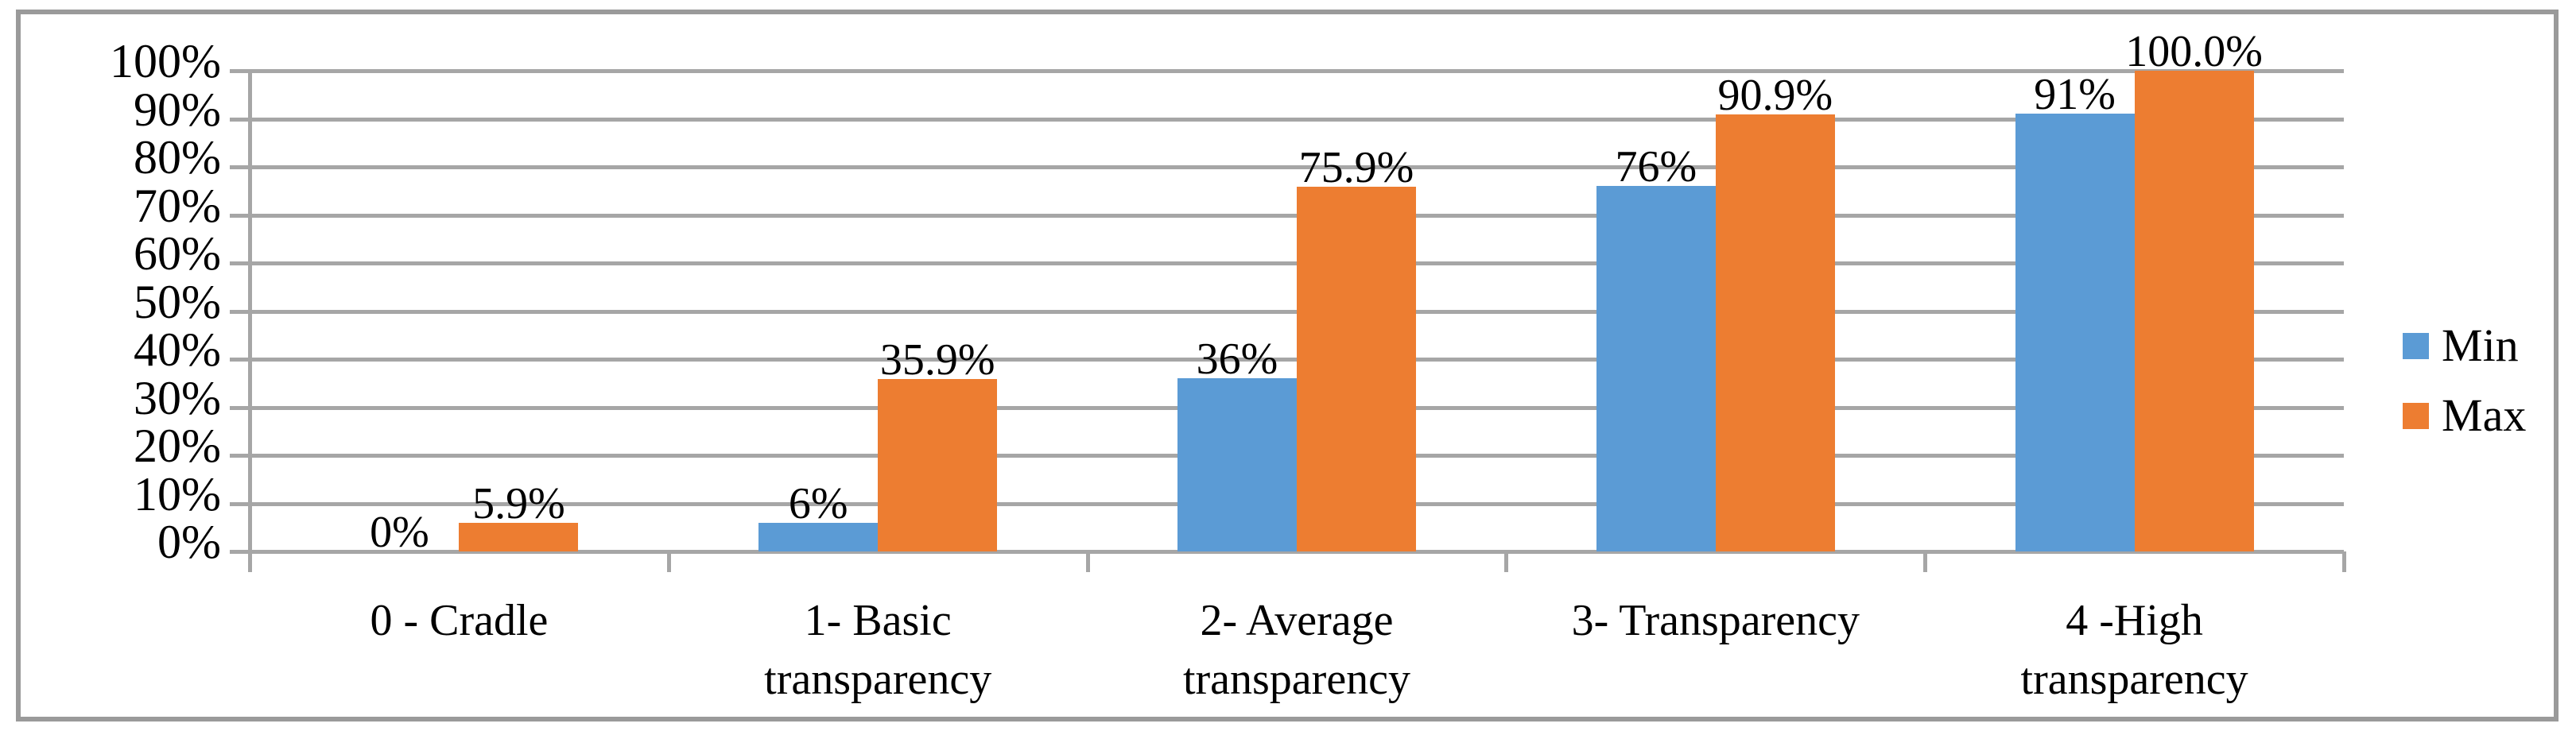  I want to click on max-series-swatch, so click(2416, 415).